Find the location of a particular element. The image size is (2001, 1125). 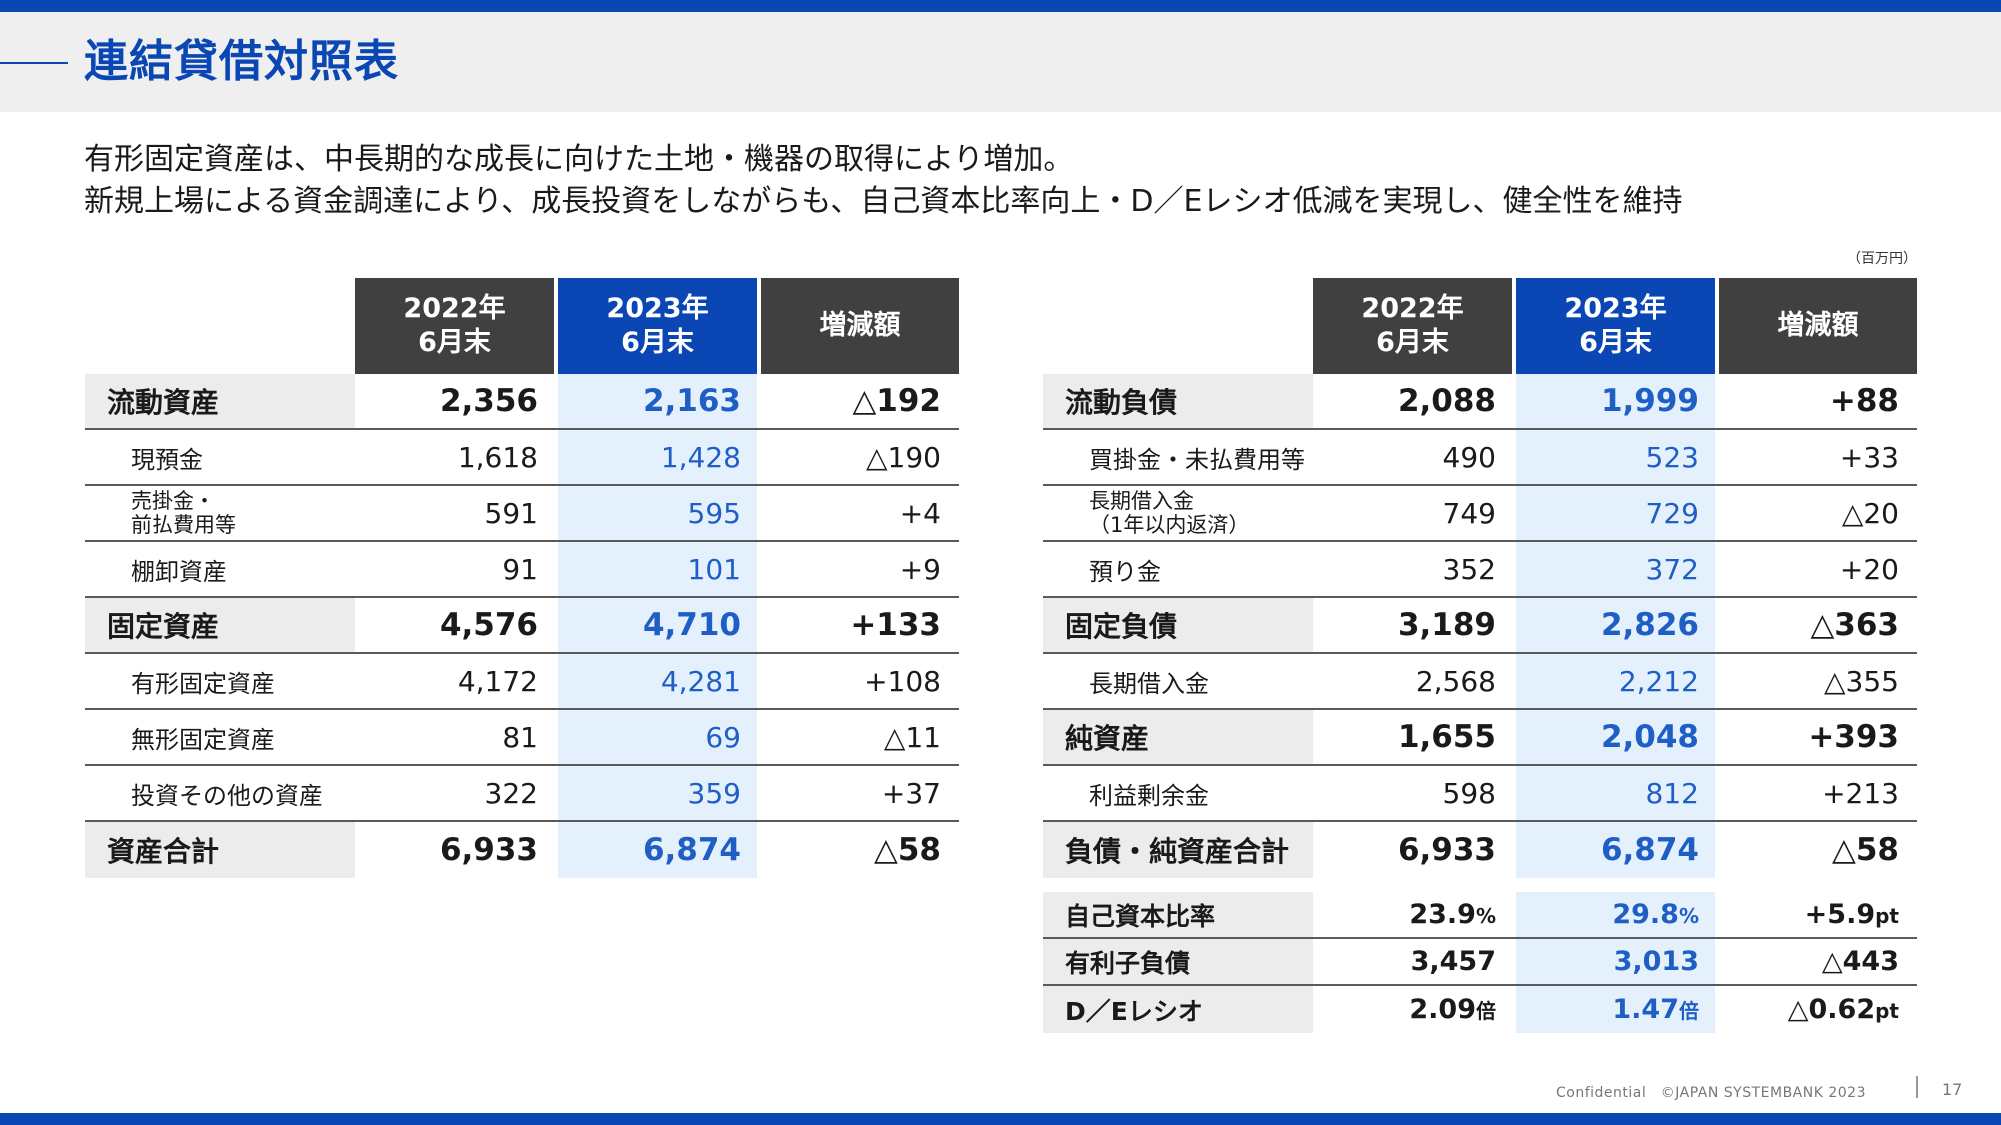

row-label: 固定資産 is located at coordinates (220, 626).